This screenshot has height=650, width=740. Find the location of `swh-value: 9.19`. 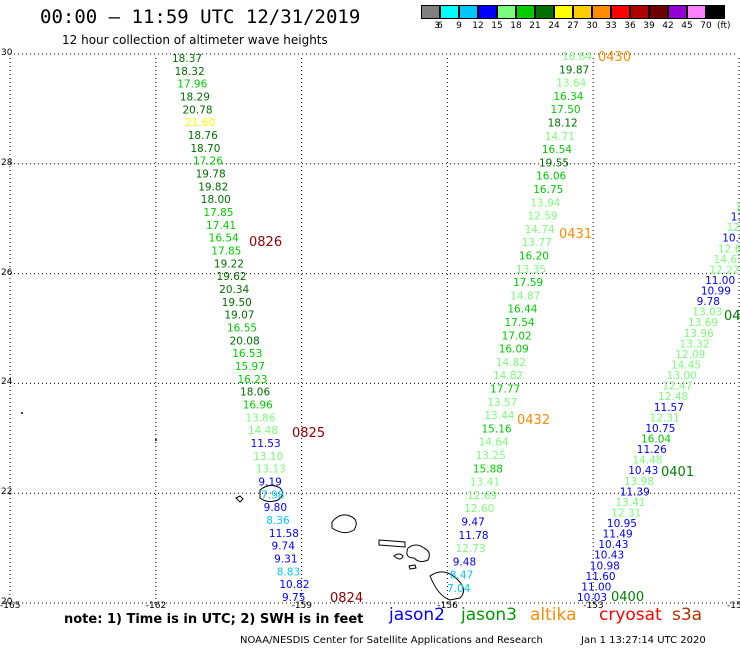

swh-value: 9.19 is located at coordinates (269, 483).